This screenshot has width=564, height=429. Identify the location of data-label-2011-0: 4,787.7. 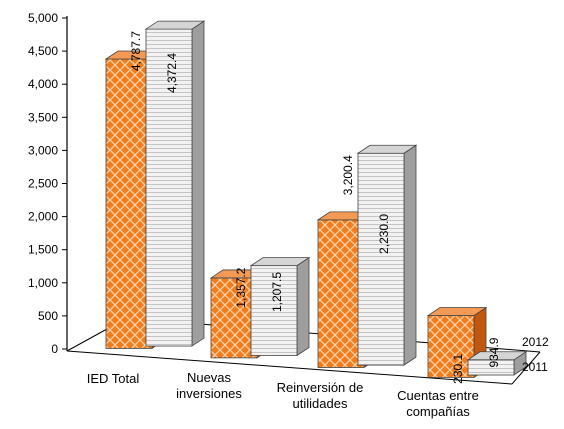
(136, 51).